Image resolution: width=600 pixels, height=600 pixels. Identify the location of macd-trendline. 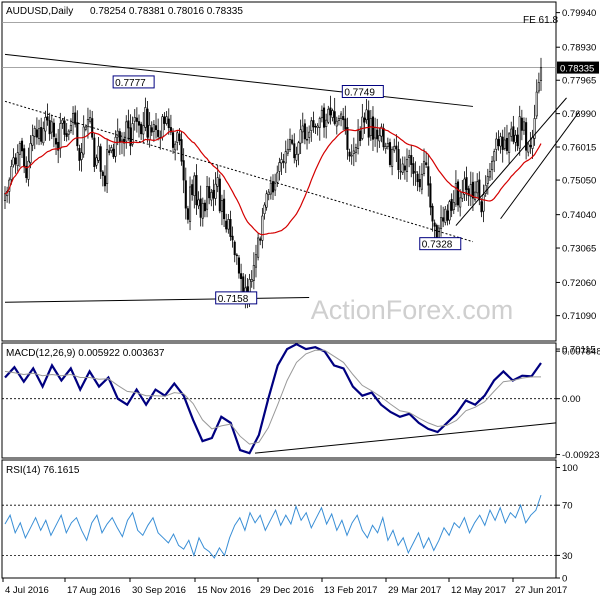
(405, 438).